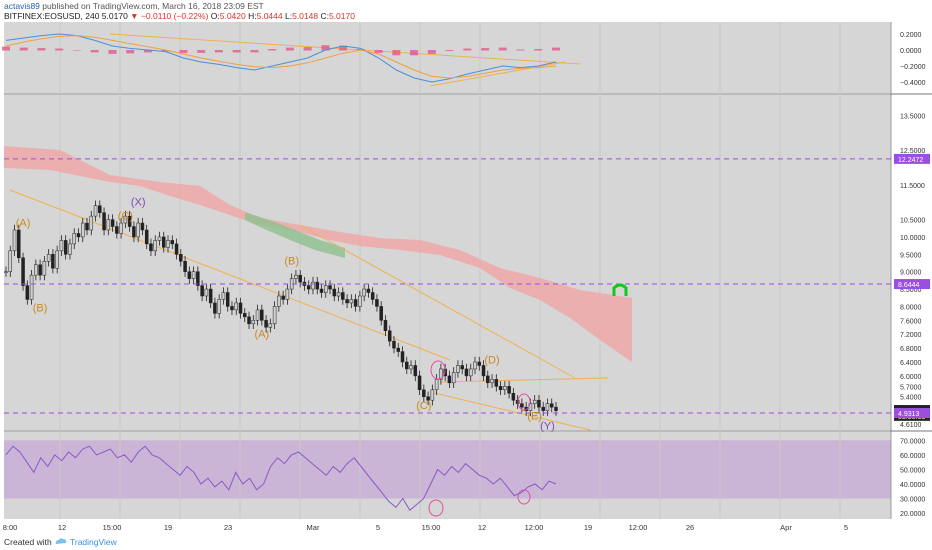  What do you see at coordinates (22, 6) in the screenshot?
I see `author-link: actavis89` at bounding box center [22, 6].